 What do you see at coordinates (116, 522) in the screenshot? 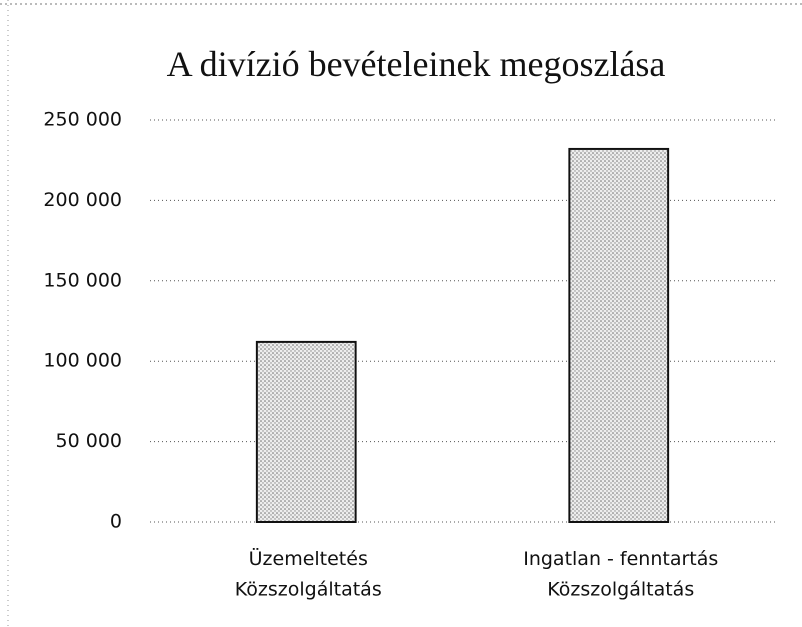
I see `y-tick-label: 0` at bounding box center [116, 522].